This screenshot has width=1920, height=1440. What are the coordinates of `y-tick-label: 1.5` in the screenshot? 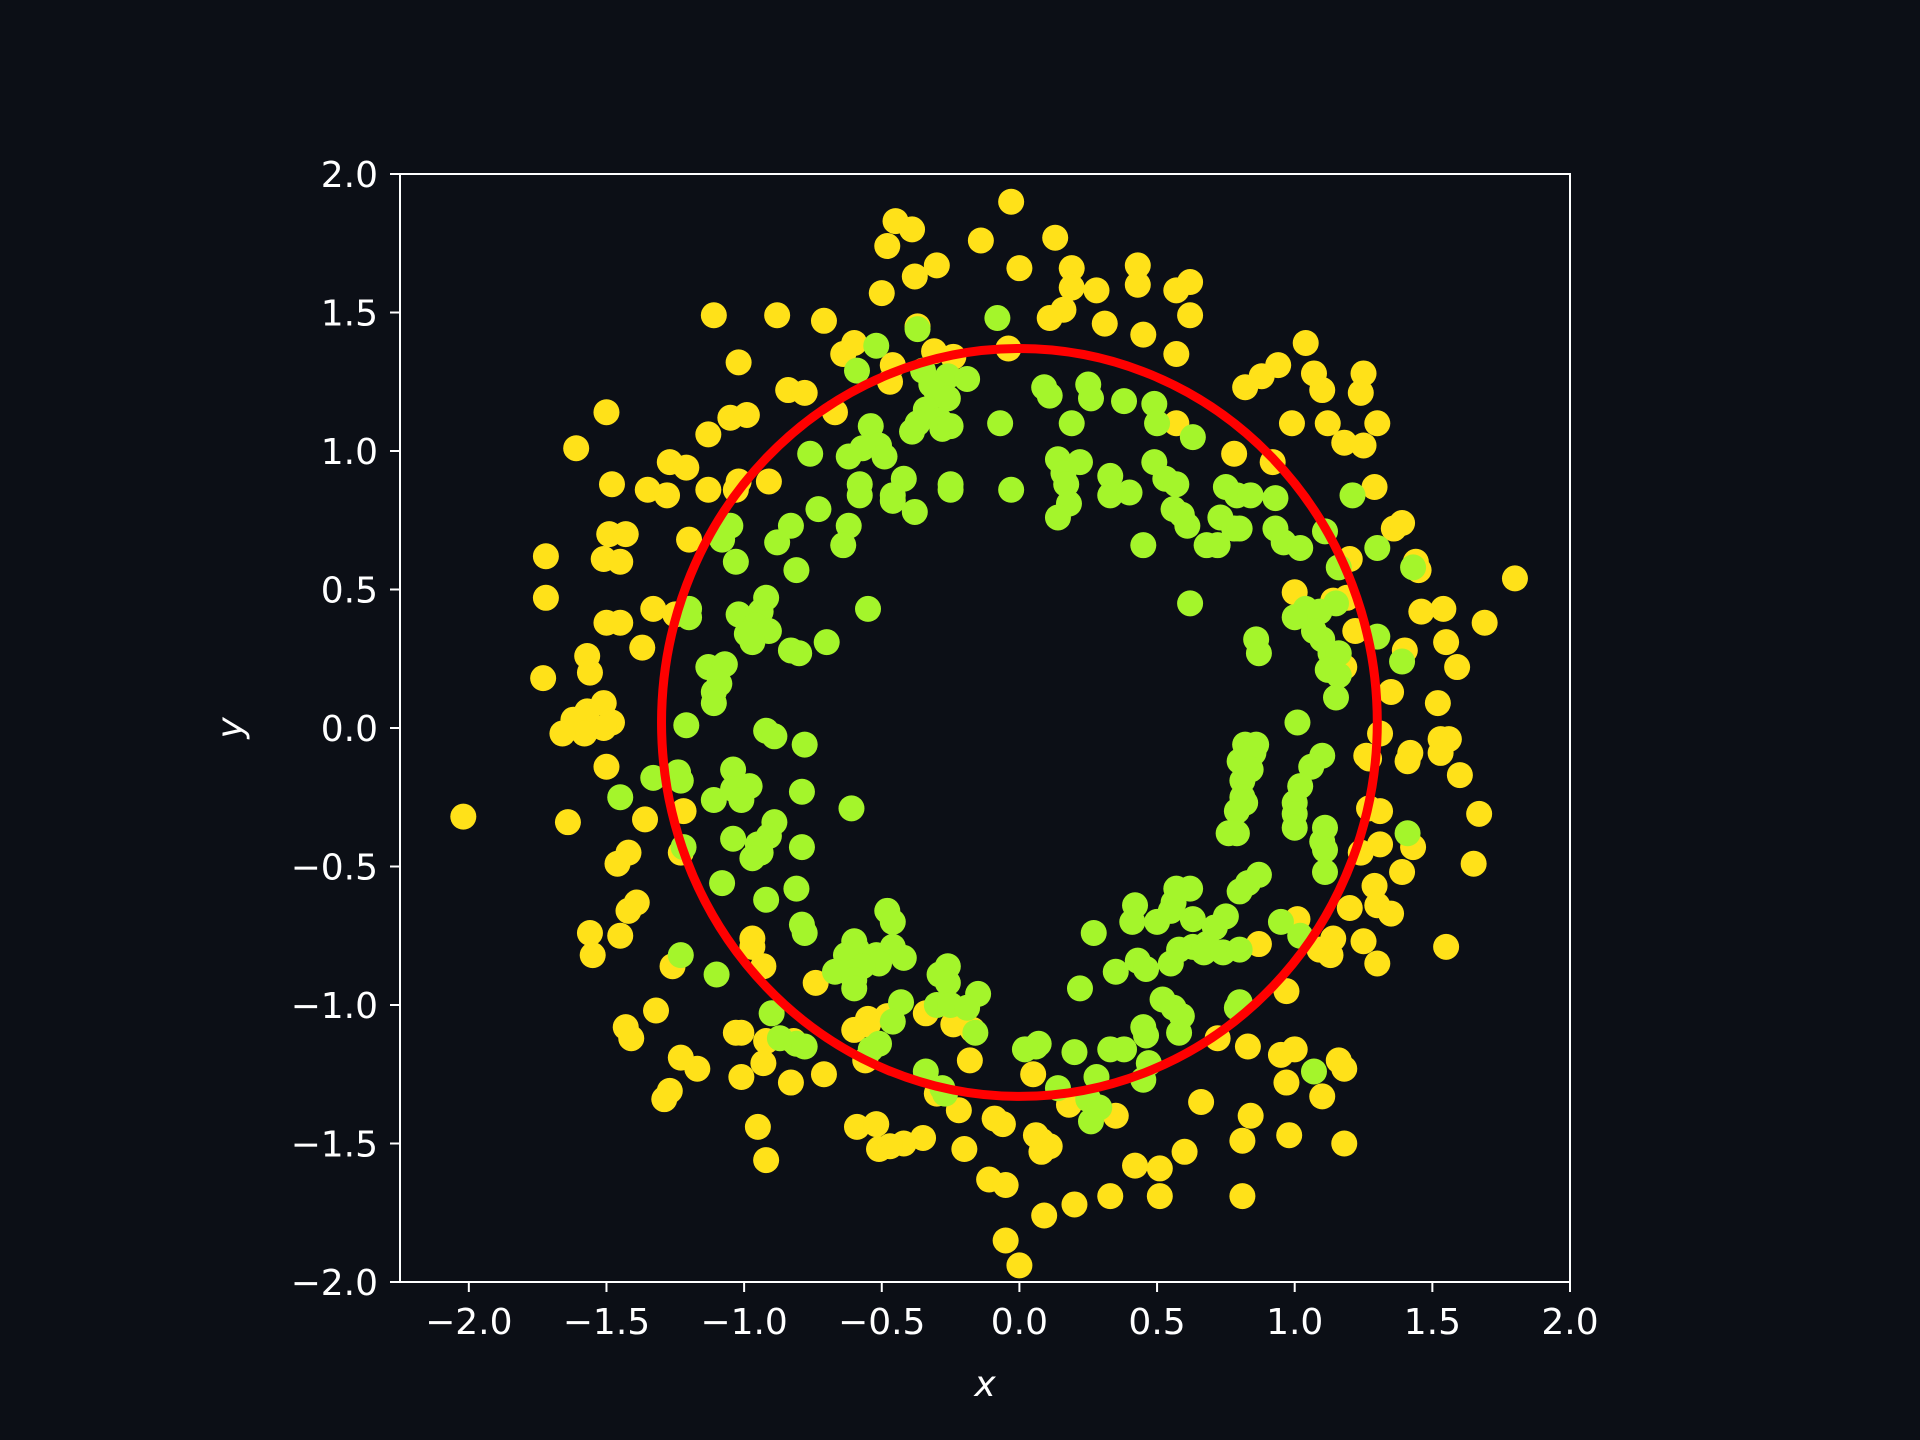 It's located at (349, 314).